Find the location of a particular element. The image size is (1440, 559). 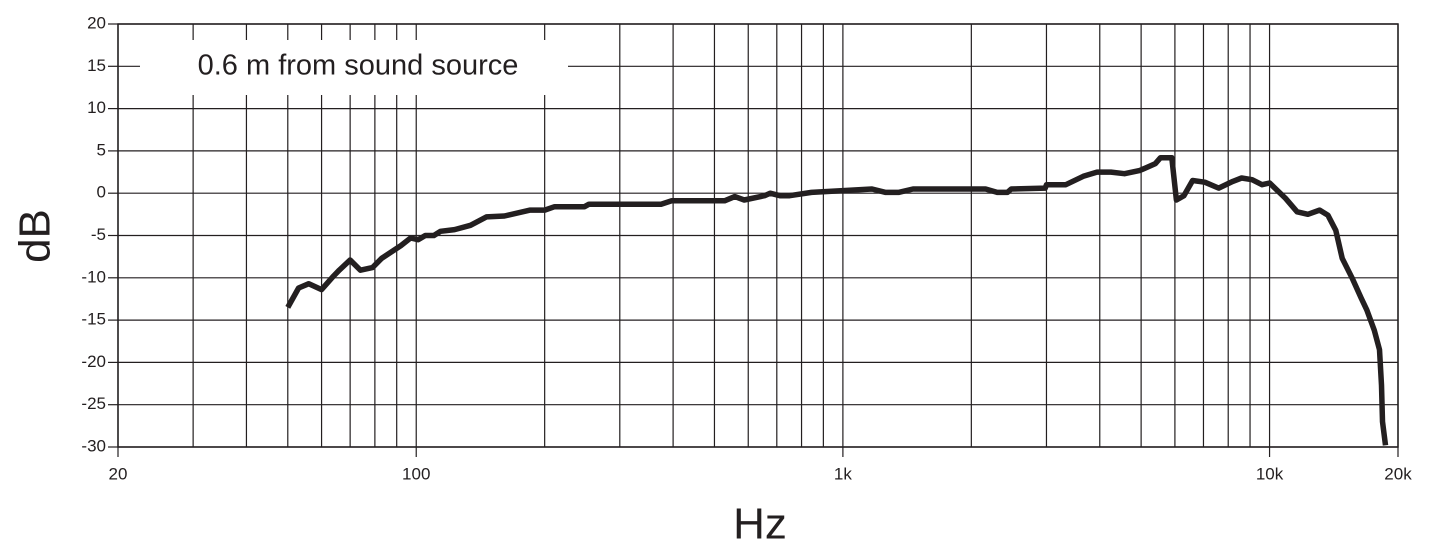

y-tick-label: -20 is located at coordinates (93, 361).